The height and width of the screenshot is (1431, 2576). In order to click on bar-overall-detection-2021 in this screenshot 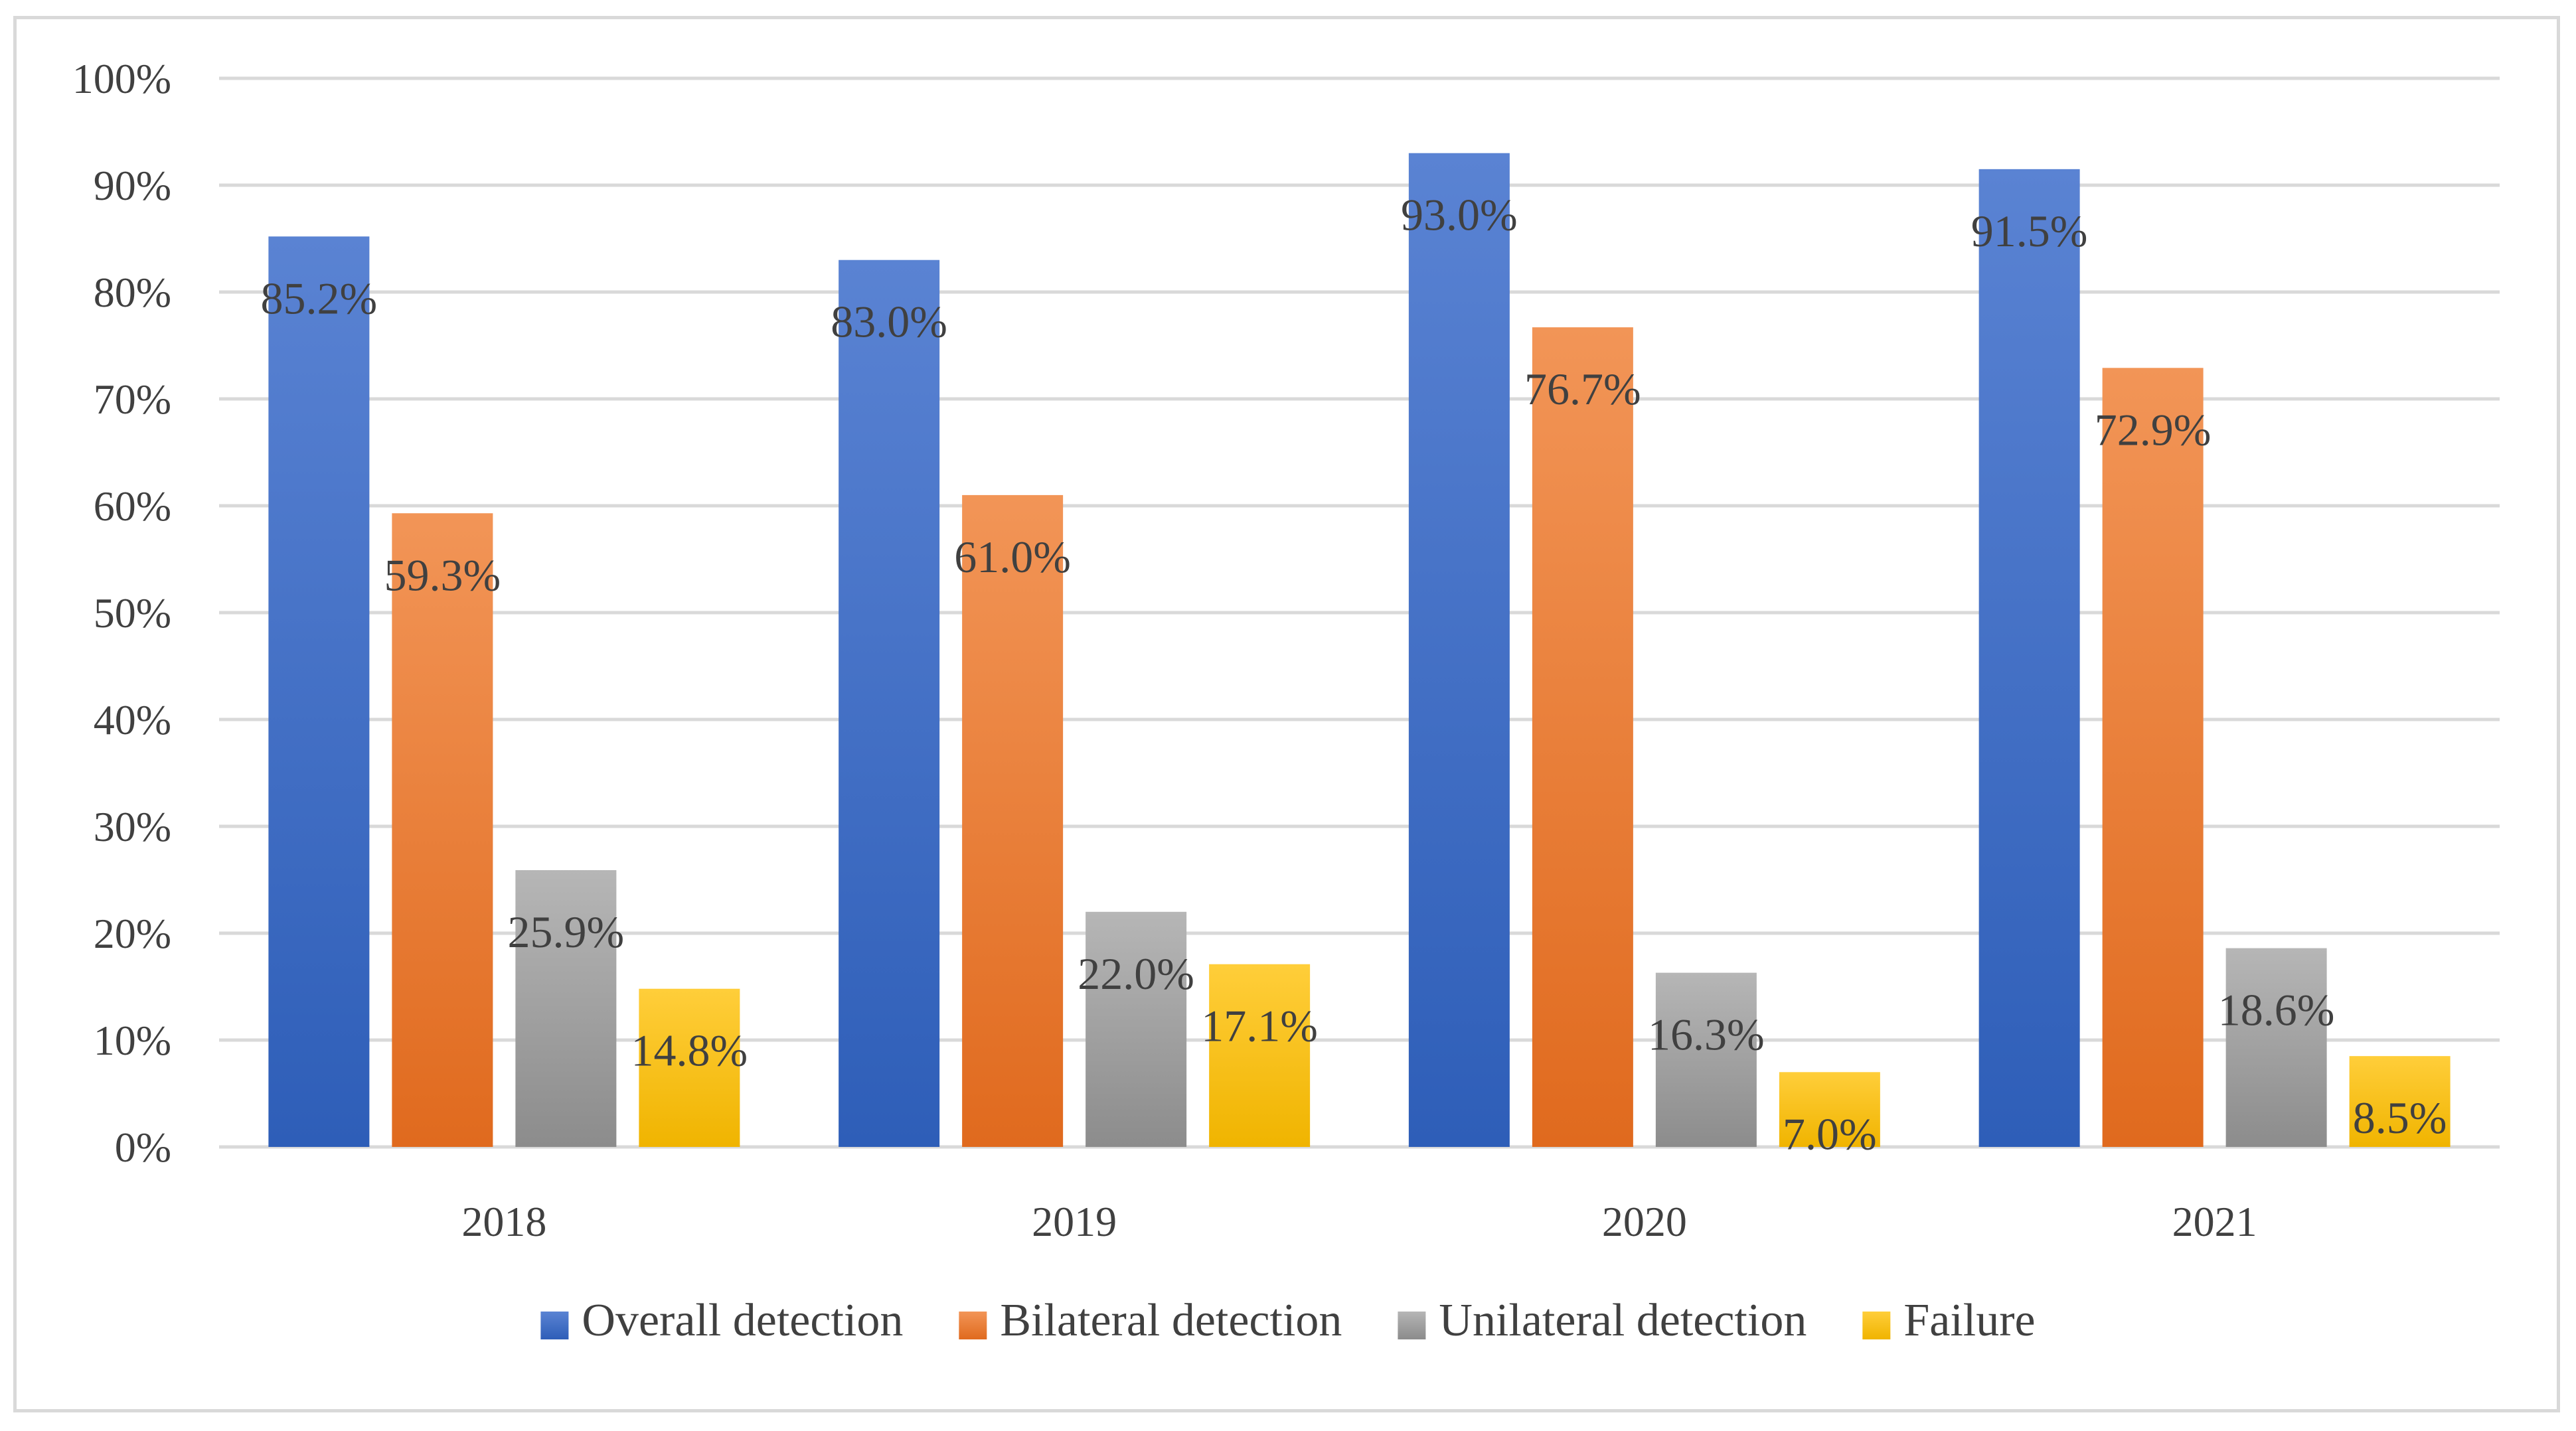, I will do `click(2029, 658)`.